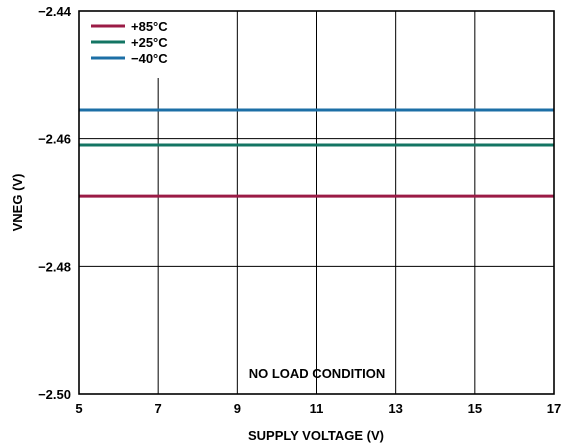 Image resolution: width=561 pixels, height=444 pixels. What do you see at coordinates (54, 266) in the screenshot?
I see `y-tick-label: −2.48` at bounding box center [54, 266].